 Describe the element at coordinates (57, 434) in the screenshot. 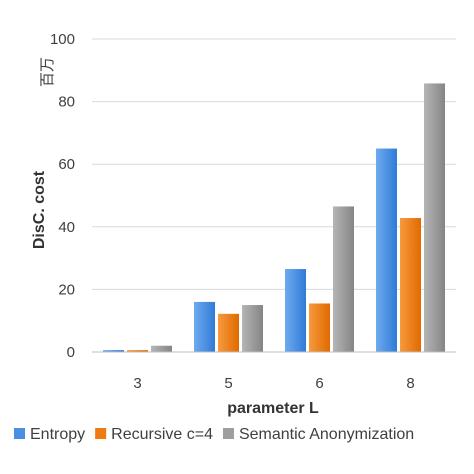

I see `legend-label: Entropy` at that location.